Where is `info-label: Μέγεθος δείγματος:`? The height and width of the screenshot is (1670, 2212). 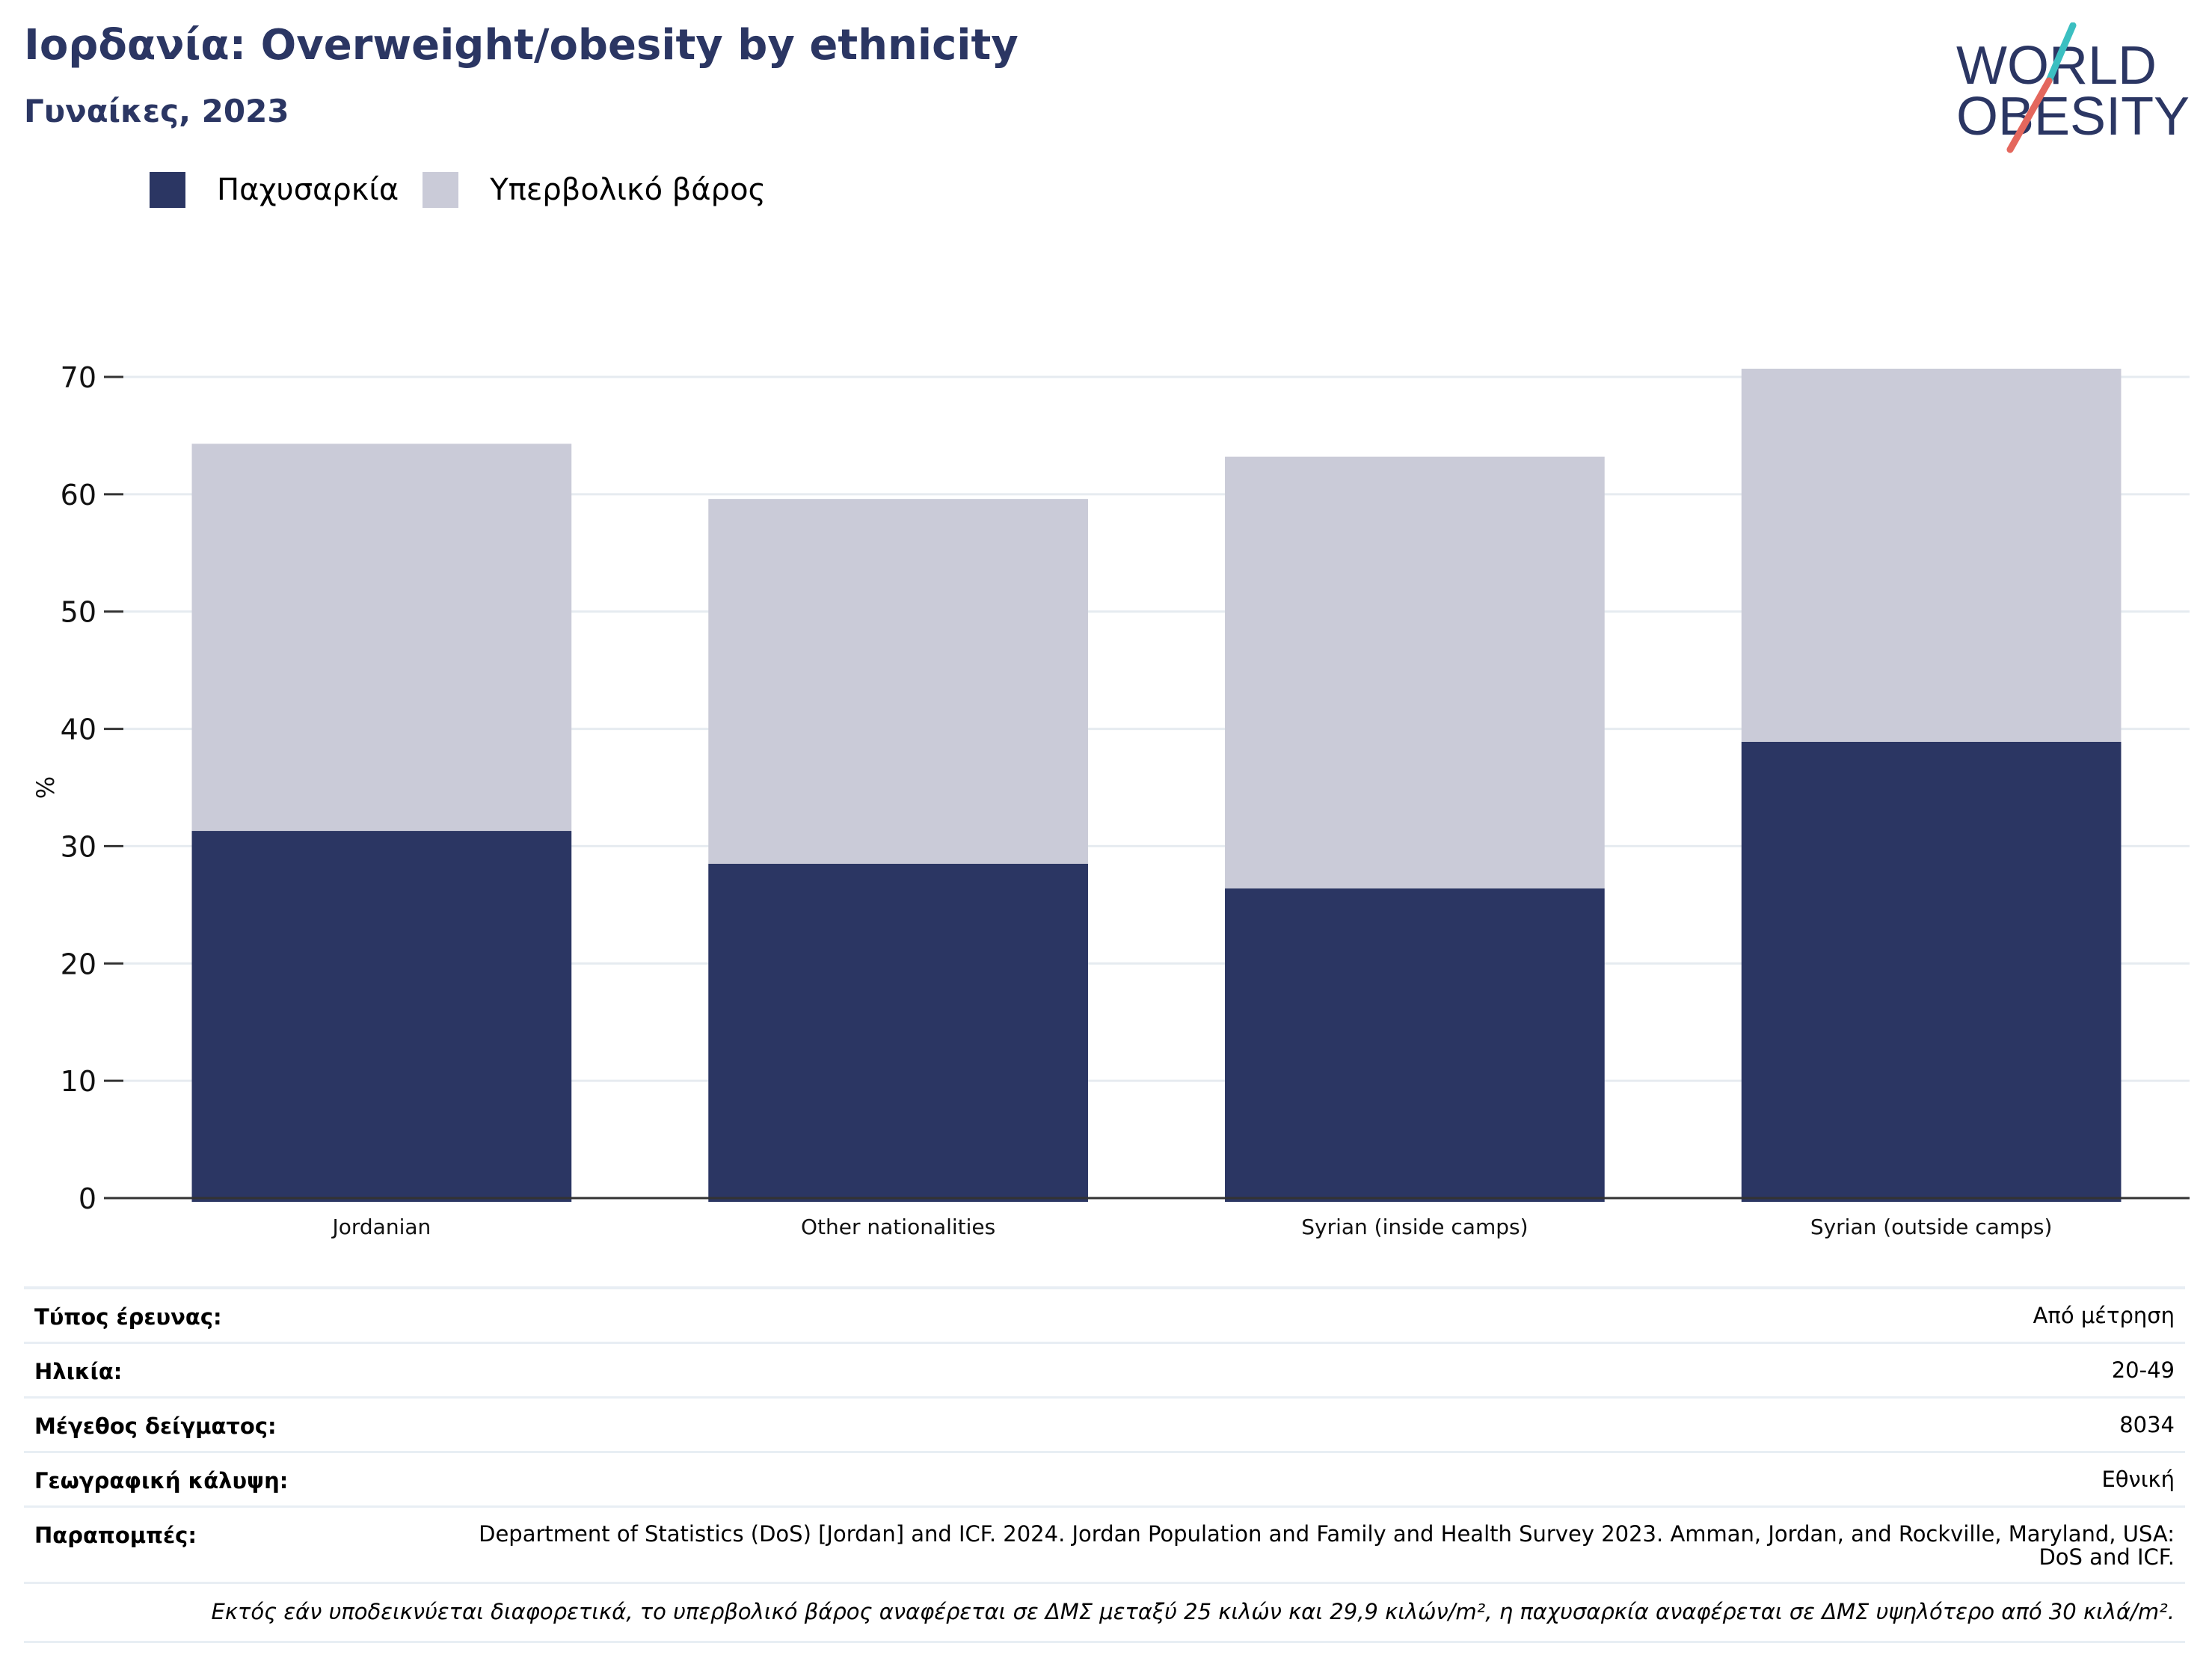
info-label: Μέγεθος δείγματος: is located at coordinates (155, 1426).